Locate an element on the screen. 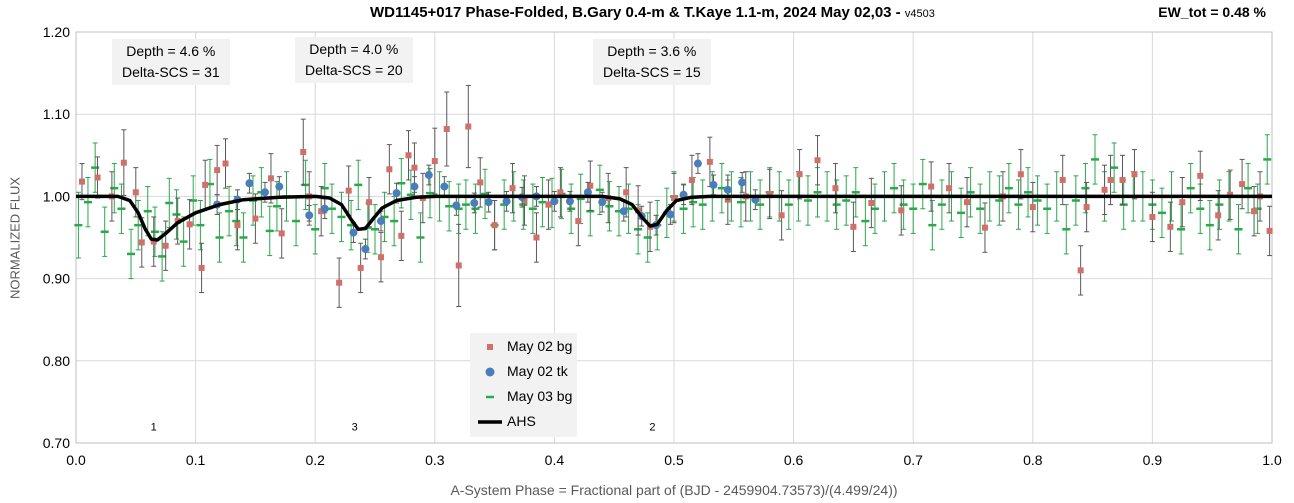 The width and height of the screenshot is (1294, 503). dash-marker-icon is located at coordinates (490, 397).